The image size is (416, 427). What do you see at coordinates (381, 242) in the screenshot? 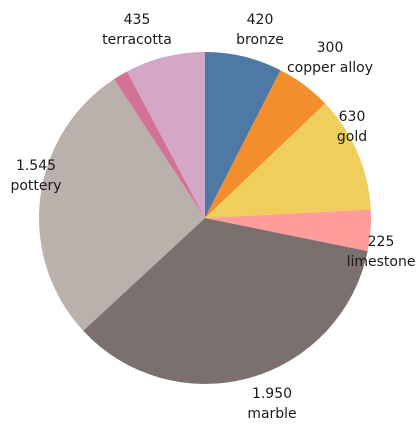
I see `slice-value-text: 225` at bounding box center [381, 242].